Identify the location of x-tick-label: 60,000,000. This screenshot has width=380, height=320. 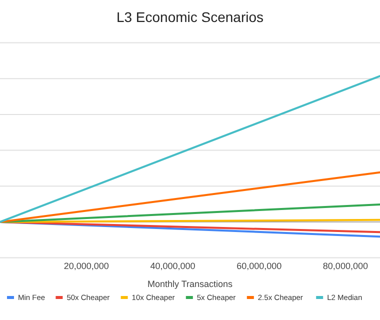
(259, 266).